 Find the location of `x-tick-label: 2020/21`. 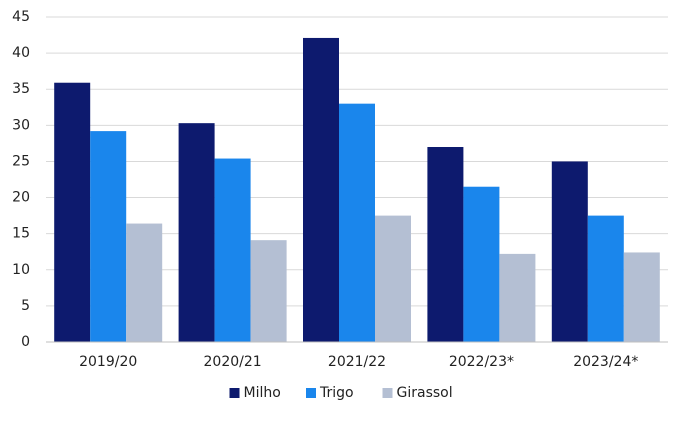

x-tick-label: 2020/21 is located at coordinates (233, 362).